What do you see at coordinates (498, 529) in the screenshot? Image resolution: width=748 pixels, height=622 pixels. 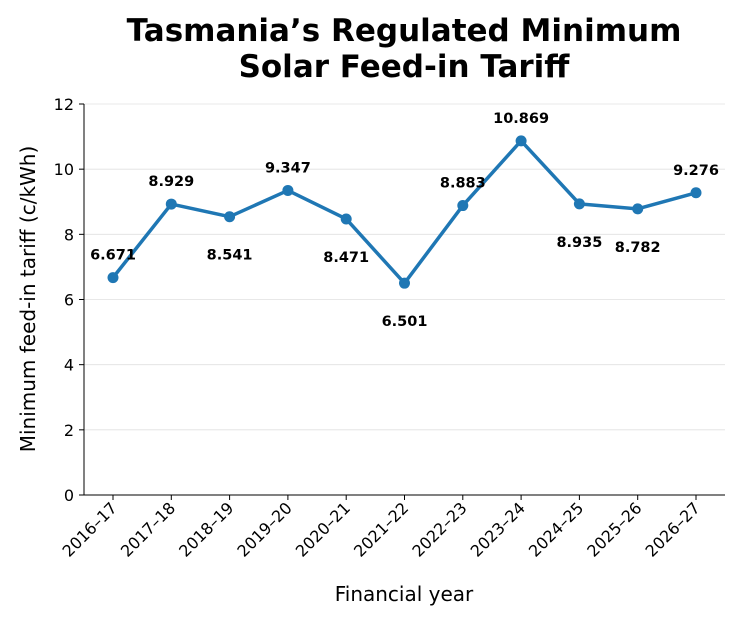 I see `x-tick-label: 2023–24` at bounding box center [498, 529].